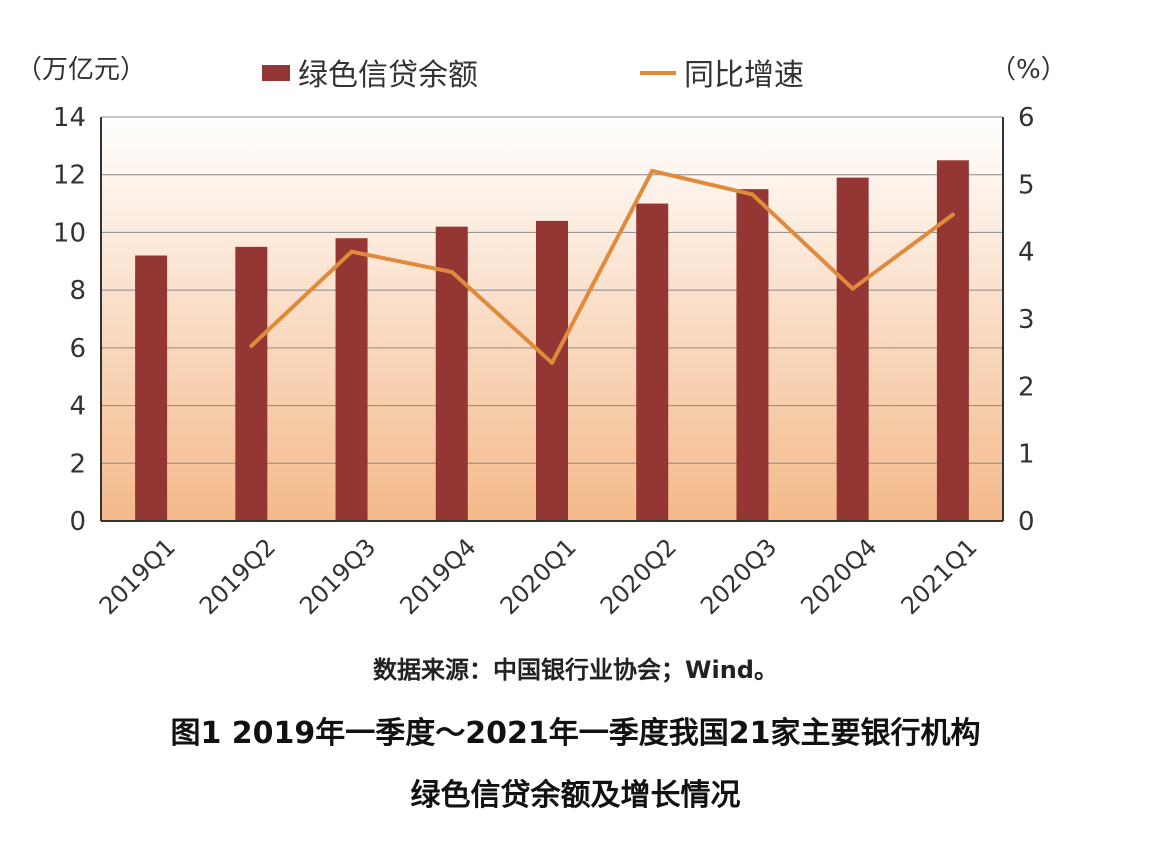 The width and height of the screenshot is (1151, 850). What do you see at coordinates (533, 75) in the screenshot?
I see `legend: 绿色信贷余额 同比增速` at bounding box center [533, 75].